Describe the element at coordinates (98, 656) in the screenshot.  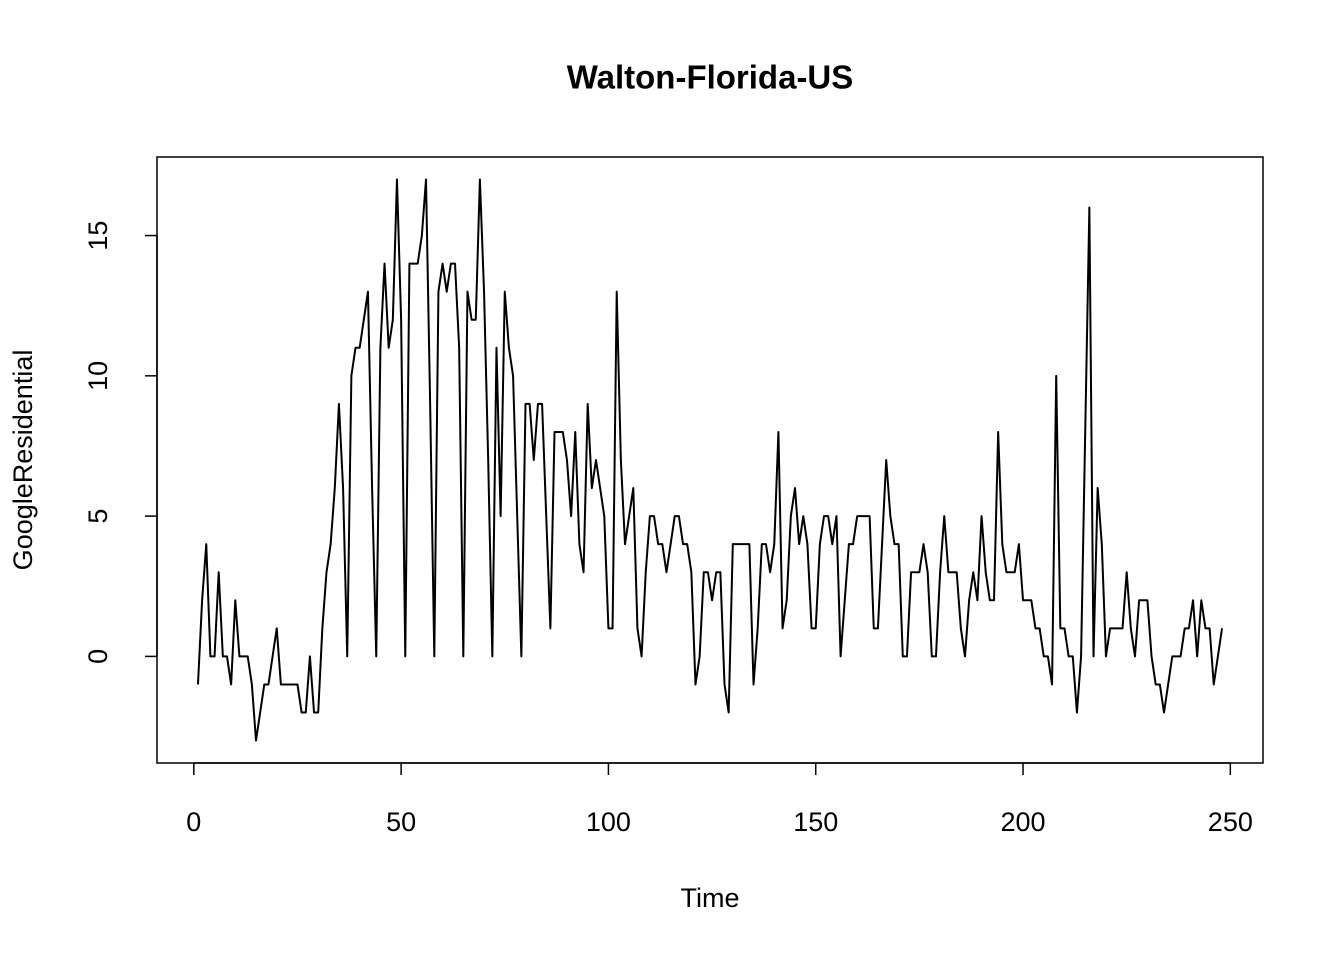
I see `y-tick-label: 0` at that location.